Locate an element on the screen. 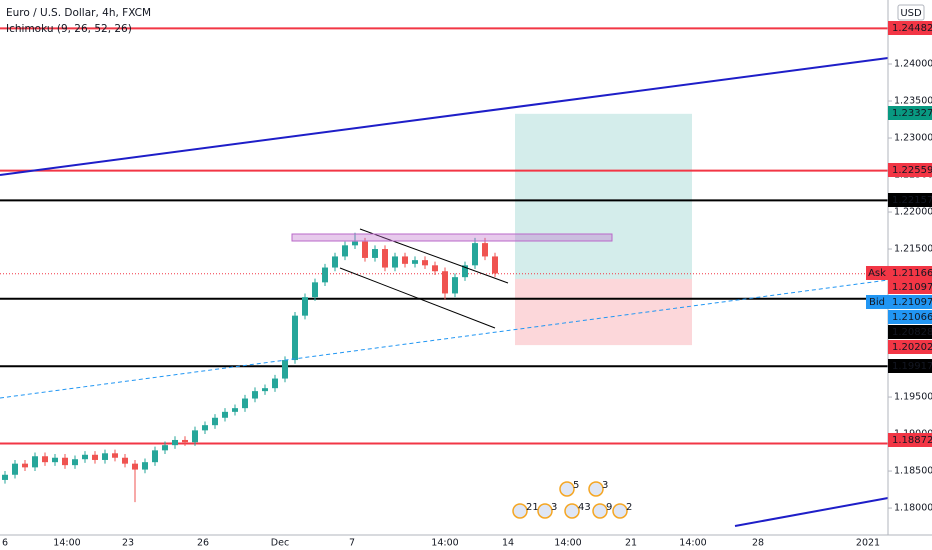 The height and width of the screenshot is (550, 932). x-tick-label: 28 is located at coordinates (758, 543).